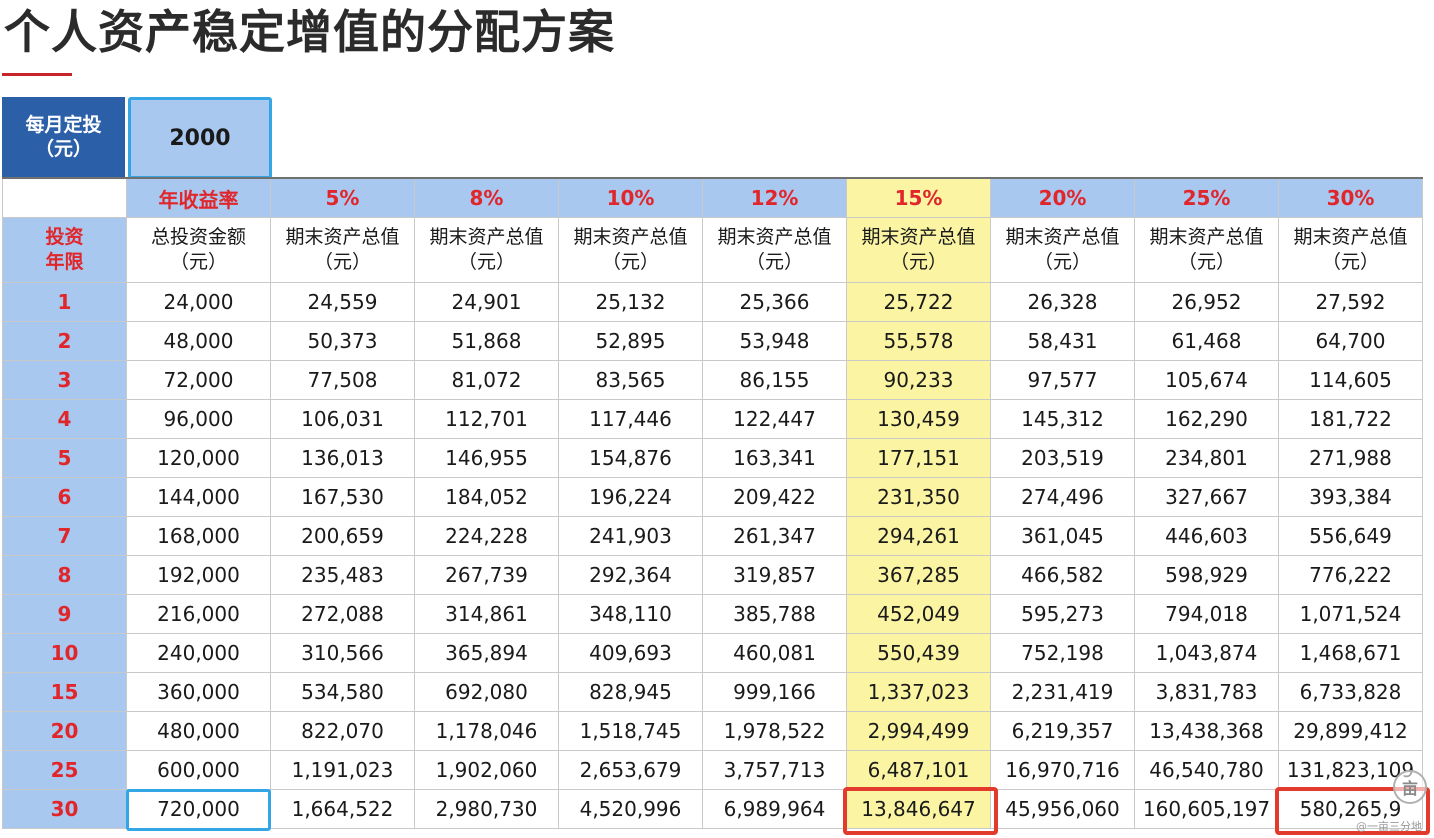 The height and width of the screenshot is (838, 1434). Describe the element at coordinates (630, 575) in the screenshot. I see `asset-value-cell: 292,364` at that location.